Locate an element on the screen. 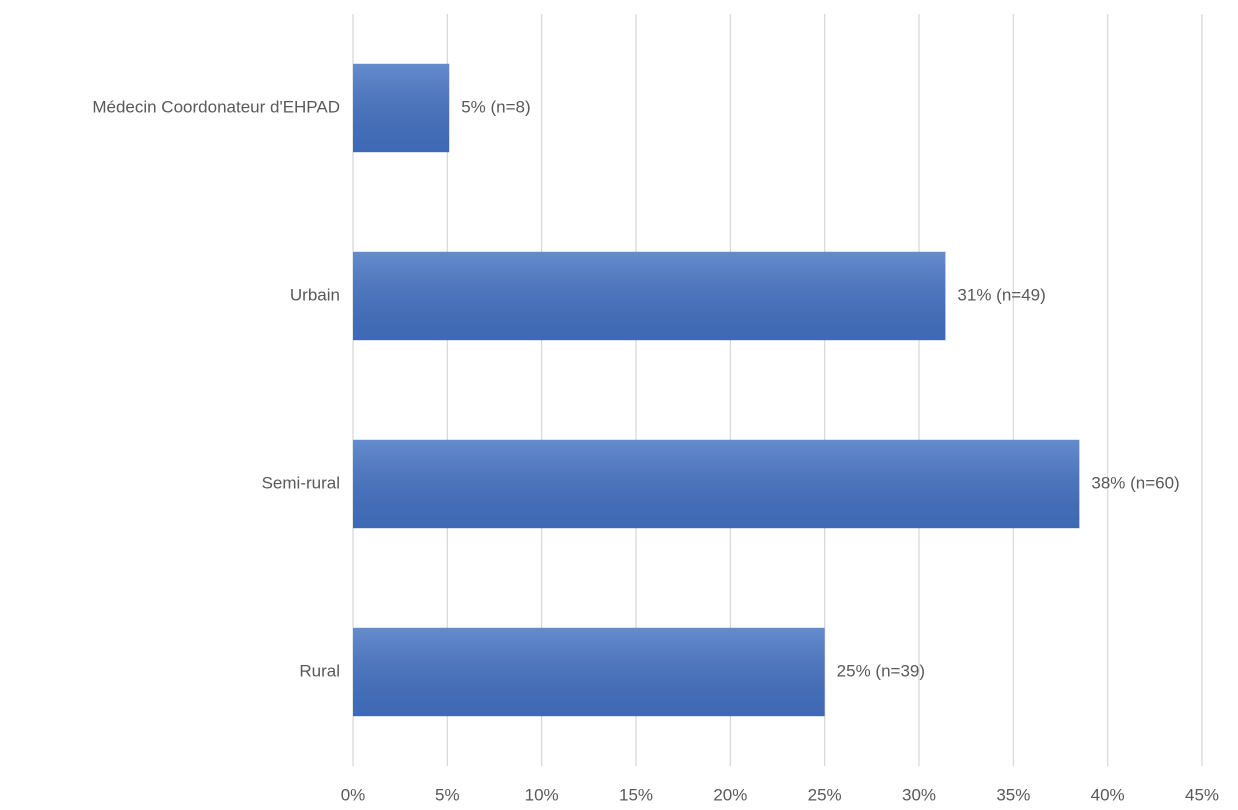 The width and height of the screenshot is (1238, 810). x-tick-label: 25% is located at coordinates (825, 794).